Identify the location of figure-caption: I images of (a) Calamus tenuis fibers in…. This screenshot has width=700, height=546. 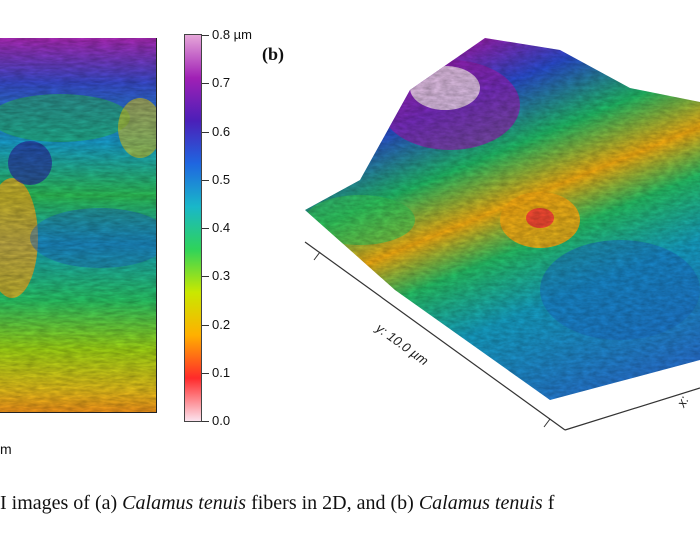
(350, 503).